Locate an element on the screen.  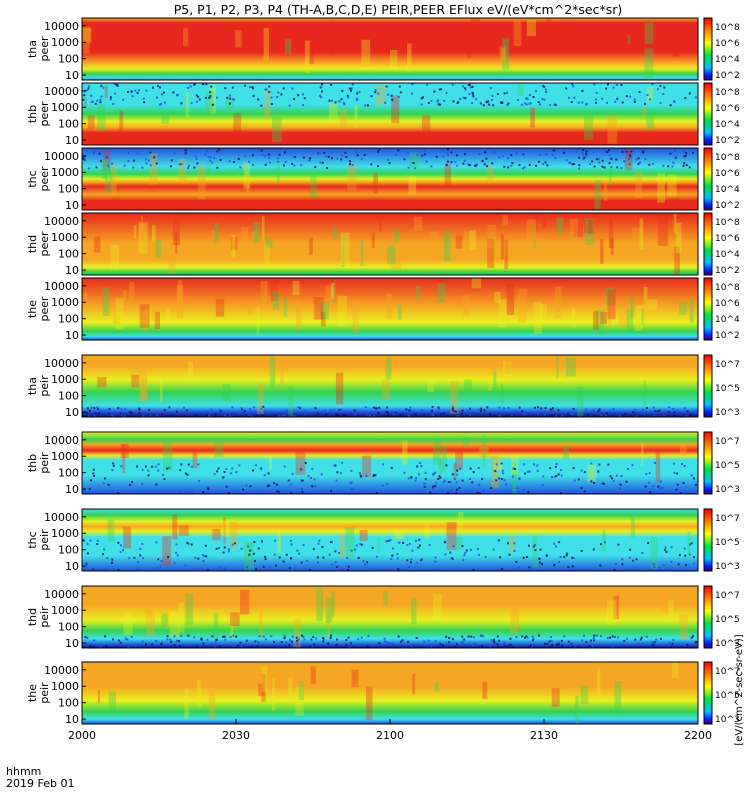
colorbar-tick-label: 10^3 is located at coordinates (727, 720).